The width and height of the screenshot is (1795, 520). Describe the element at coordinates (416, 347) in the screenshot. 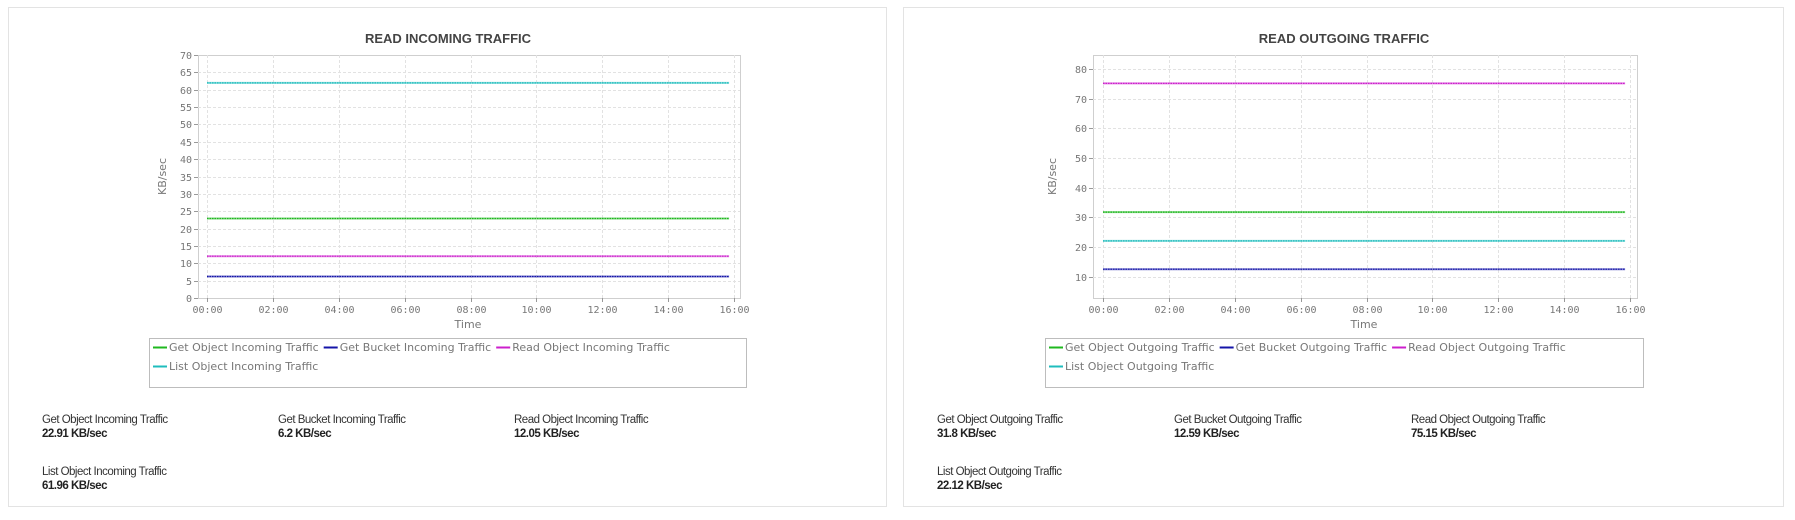

I see `legend-label: Get Bucket Incoming Traffic` at that location.